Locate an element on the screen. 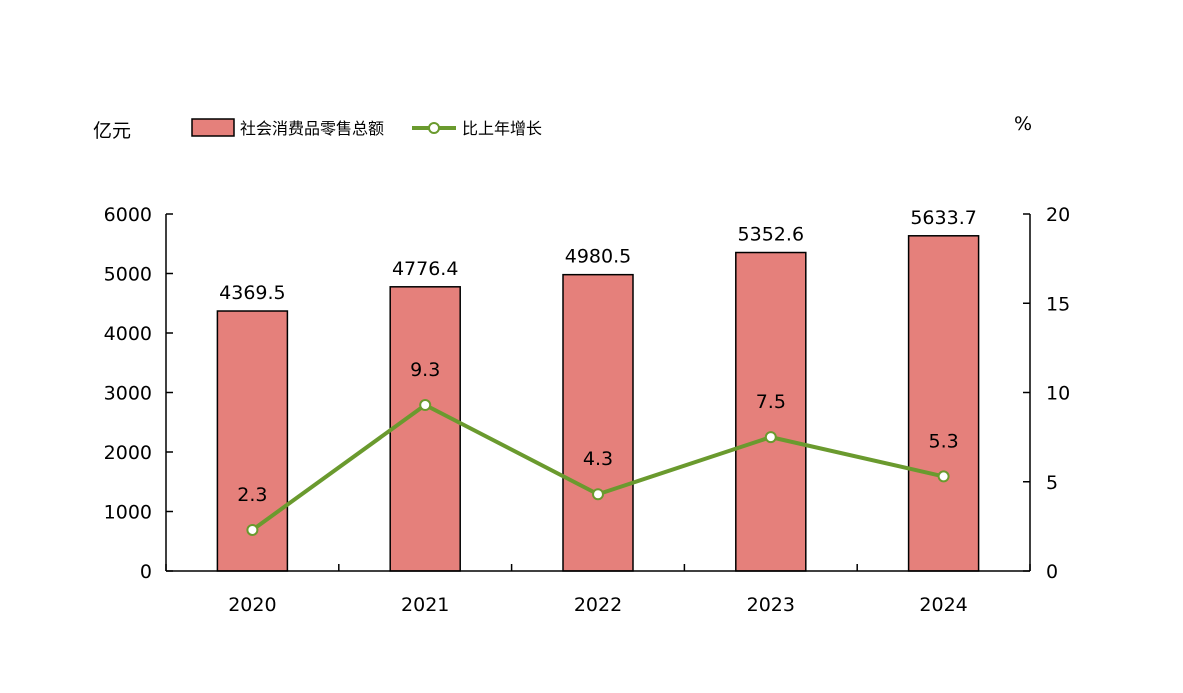 The image size is (1183, 693). right-tick-label: 5 is located at coordinates (1052, 483).